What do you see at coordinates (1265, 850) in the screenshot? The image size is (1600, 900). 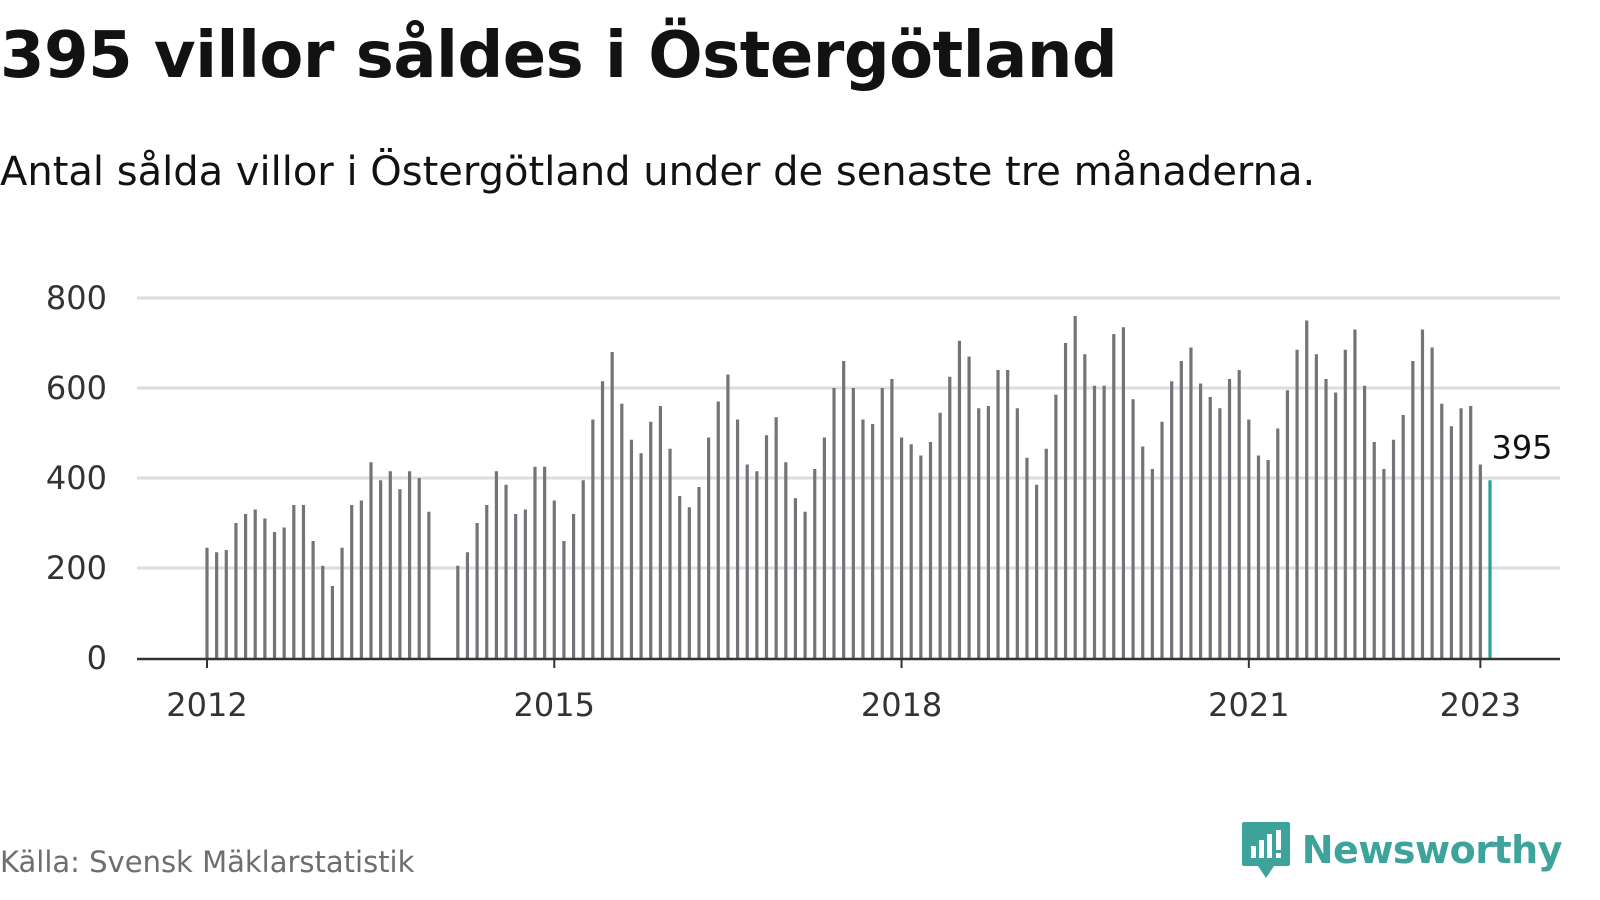 I see `chart-bubble-icon` at bounding box center [1265, 850].